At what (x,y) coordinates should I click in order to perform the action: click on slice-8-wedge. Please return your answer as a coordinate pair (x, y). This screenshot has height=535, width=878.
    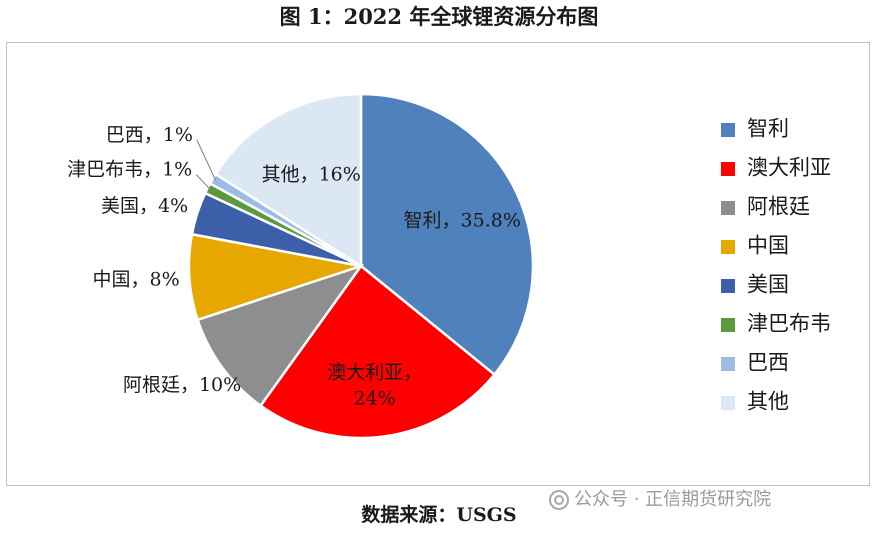
    Looking at the image, I should click on (288, 180).